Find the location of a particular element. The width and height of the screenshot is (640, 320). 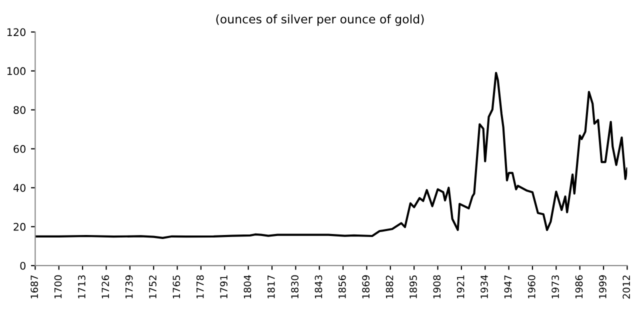

x-tick-label: 1791 is located at coordinates (224, 287).